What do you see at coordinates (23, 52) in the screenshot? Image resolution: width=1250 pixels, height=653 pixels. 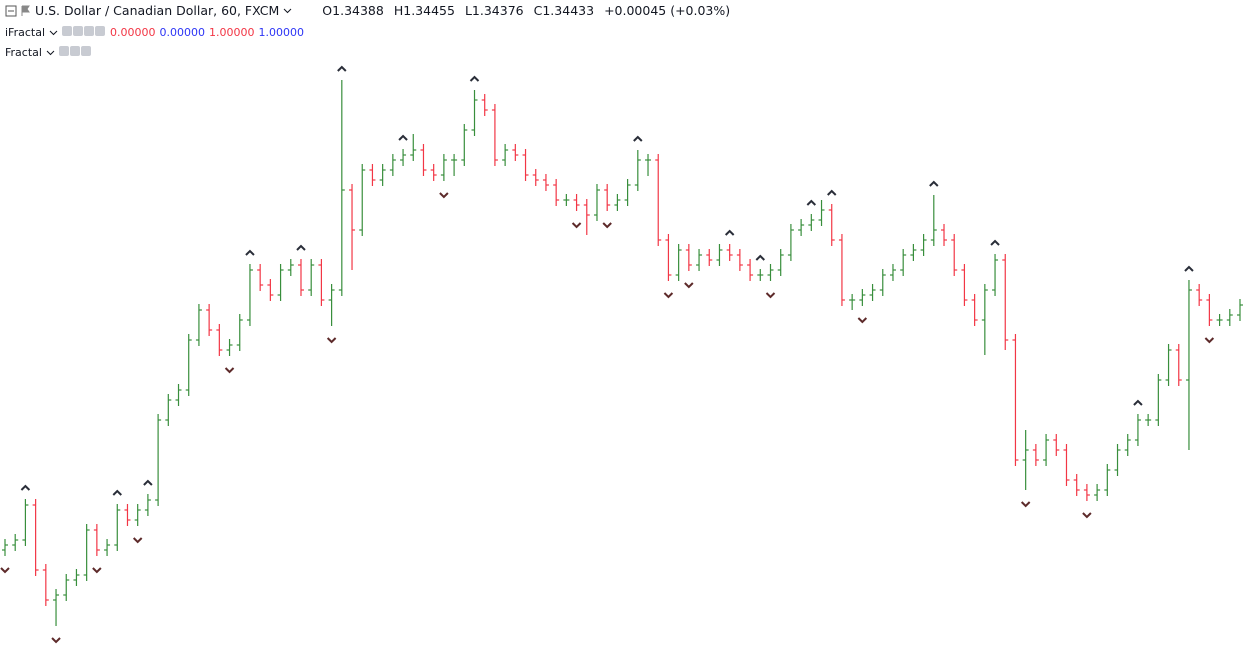 I see `indicator-name: Fractal` at bounding box center [23, 52].